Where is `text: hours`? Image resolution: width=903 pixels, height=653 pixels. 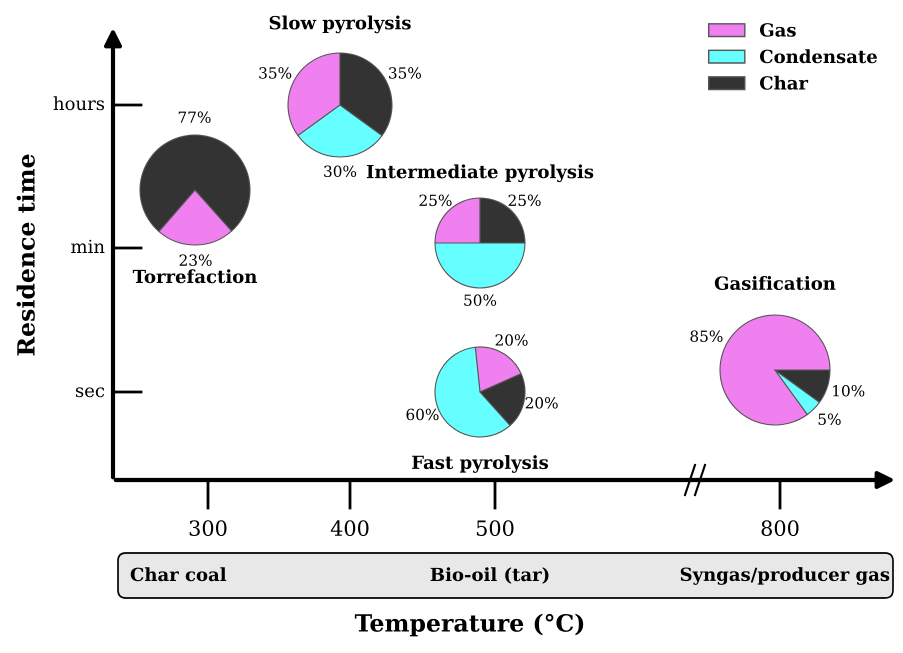 text: hours is located at coordinates (79, 103).